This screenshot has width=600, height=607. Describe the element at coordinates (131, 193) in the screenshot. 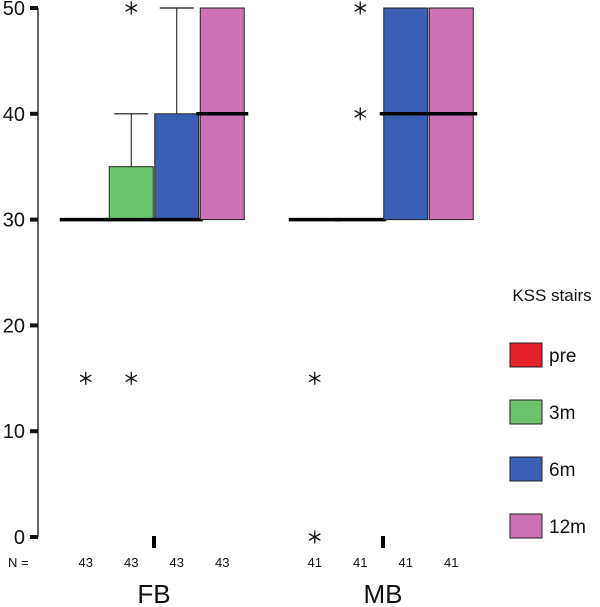

I see `box-FB-3m` at that location.